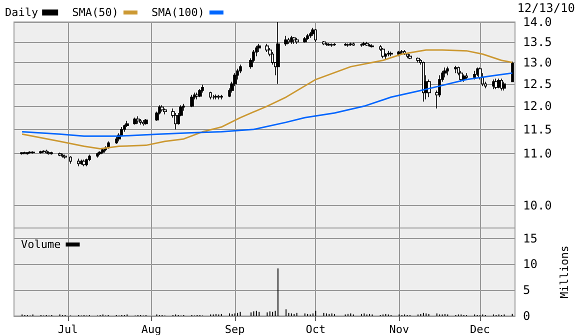 The width and height of the screenshot is (579, 335). What do you see at coordinates (177, 12) in the screenshot?
I see `legend-label: SMA(100)` at bounding box center [177, 12].